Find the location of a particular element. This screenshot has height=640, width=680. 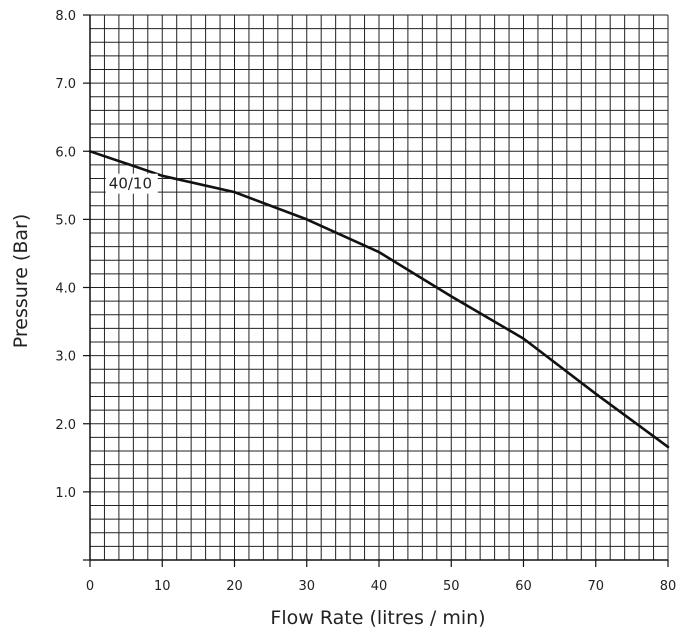

x-tick-label: 60 is located at coordinates (523, 586).